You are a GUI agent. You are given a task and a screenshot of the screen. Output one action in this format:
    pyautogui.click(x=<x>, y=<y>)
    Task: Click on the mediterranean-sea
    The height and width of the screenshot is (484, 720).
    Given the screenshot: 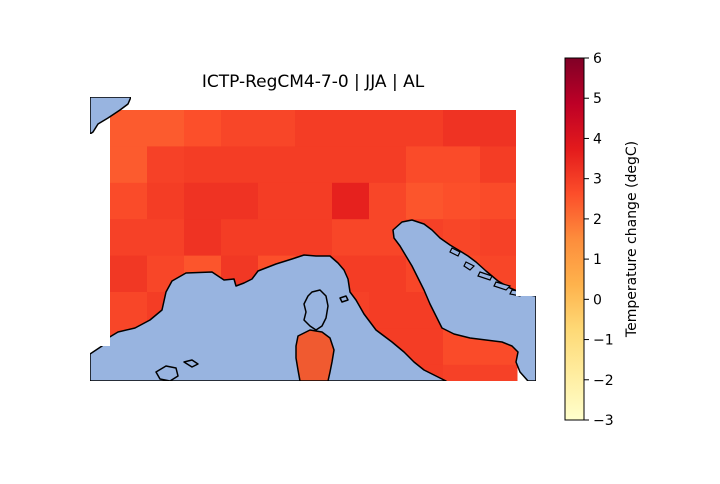 What is the action you would take?
    pyautogui.click(x=268, y=317)
    